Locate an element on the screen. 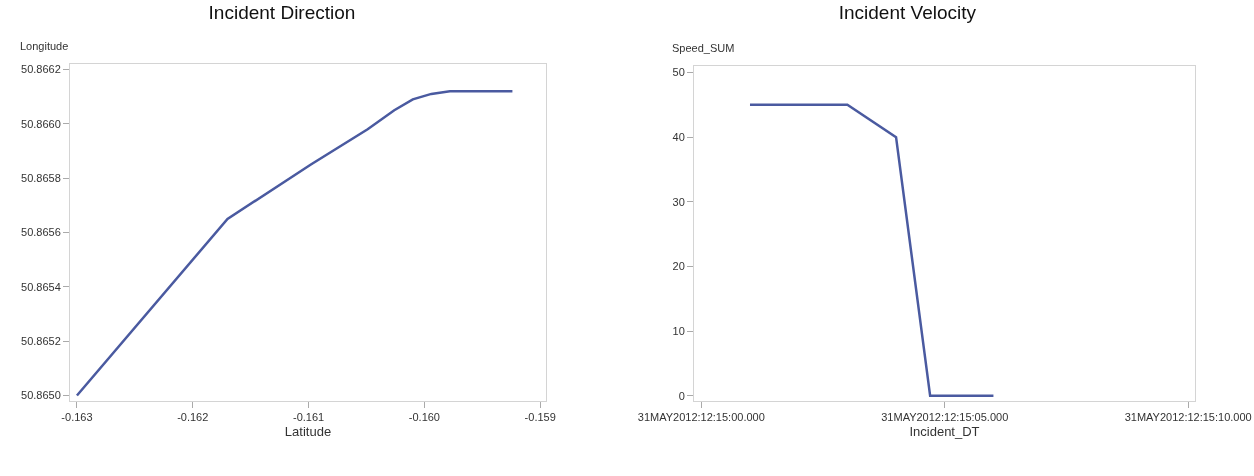 This screenshot has height=476, width=1254. x-tick-label: -0.161 is located at coordinates (308, 417).